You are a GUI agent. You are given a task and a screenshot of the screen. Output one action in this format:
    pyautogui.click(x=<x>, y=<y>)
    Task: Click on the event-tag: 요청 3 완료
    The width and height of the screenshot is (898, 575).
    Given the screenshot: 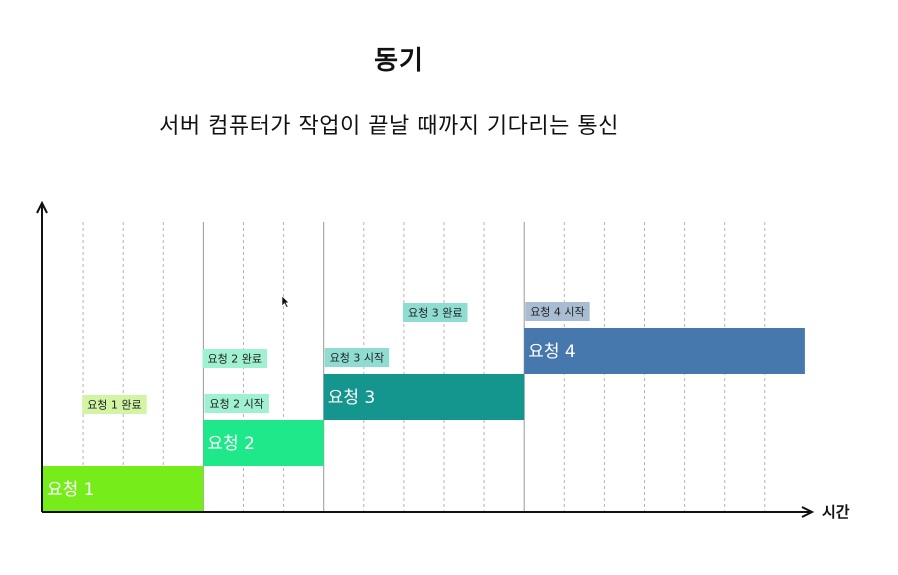 What is the action you would take?
    pyautogui.click(x=435, y=312)
    